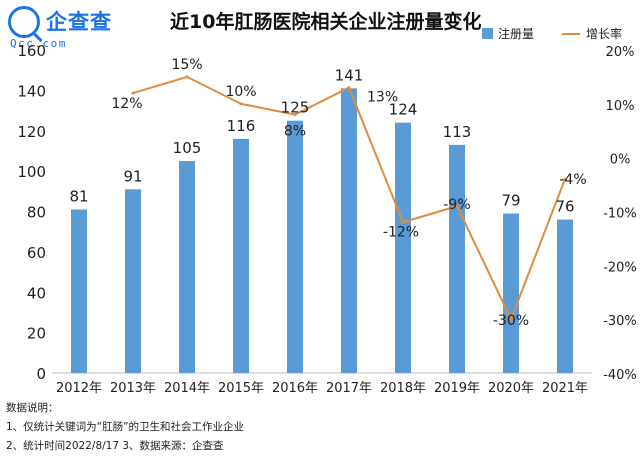  What do you see at coordinates (511, 388) in the screenshot?
I see `x-tick-label: 2020年` at bounding box center [511, 388].